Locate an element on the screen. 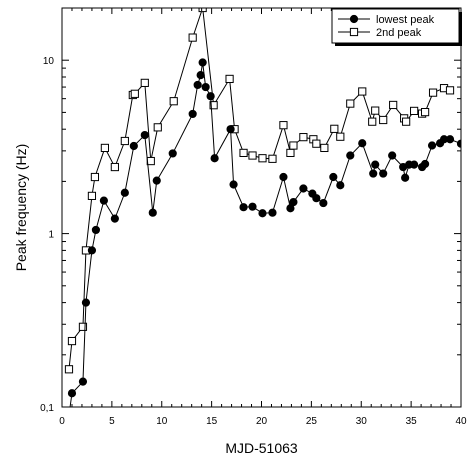 The image size is (468, 461). legend-marker-2nd-peak is located at coordinates (354, 32).